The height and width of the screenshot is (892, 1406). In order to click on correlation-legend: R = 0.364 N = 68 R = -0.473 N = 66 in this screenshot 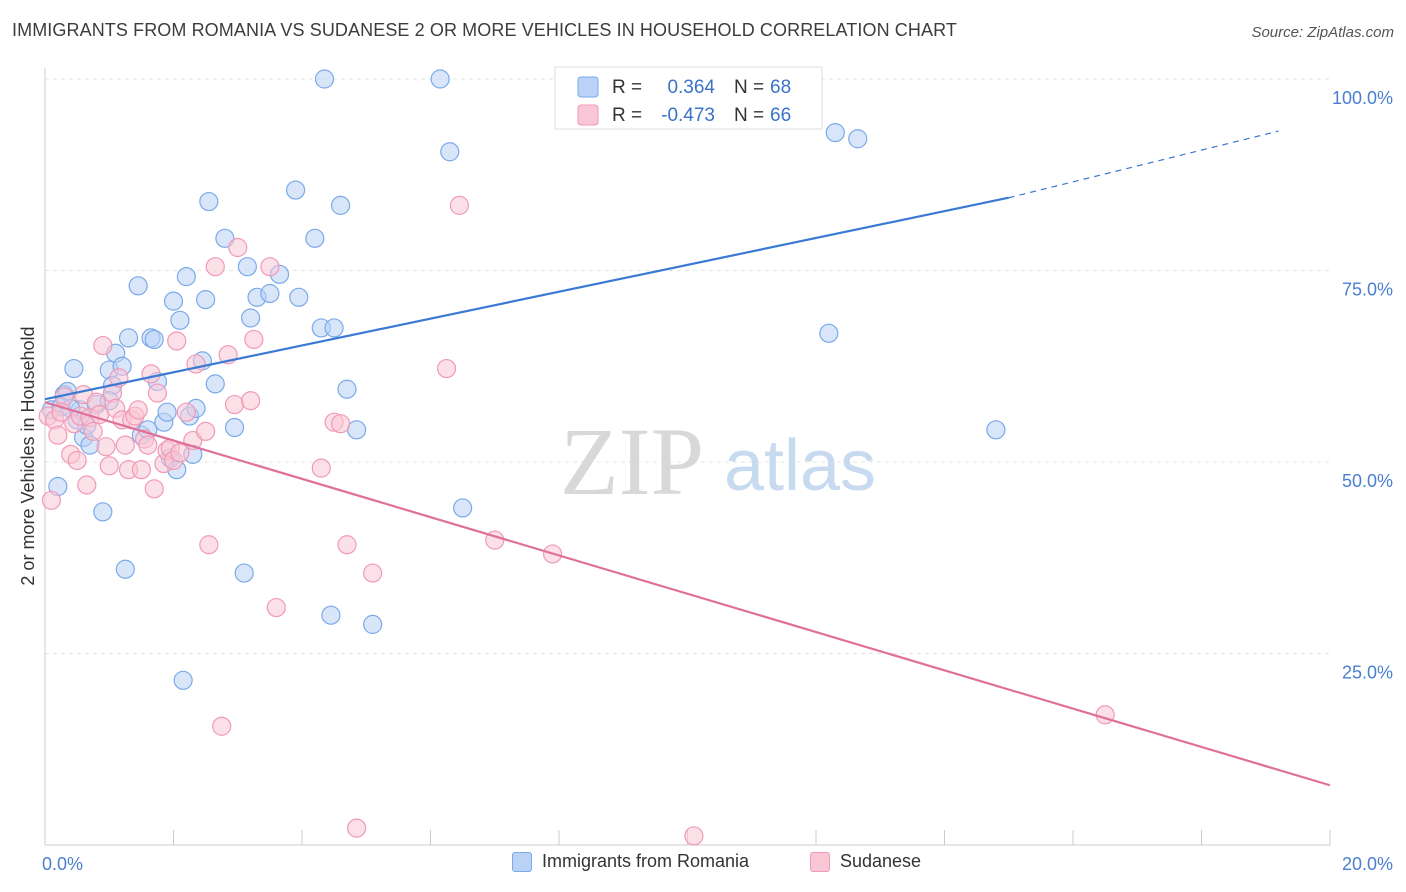, I will do `click(688, 98)`.